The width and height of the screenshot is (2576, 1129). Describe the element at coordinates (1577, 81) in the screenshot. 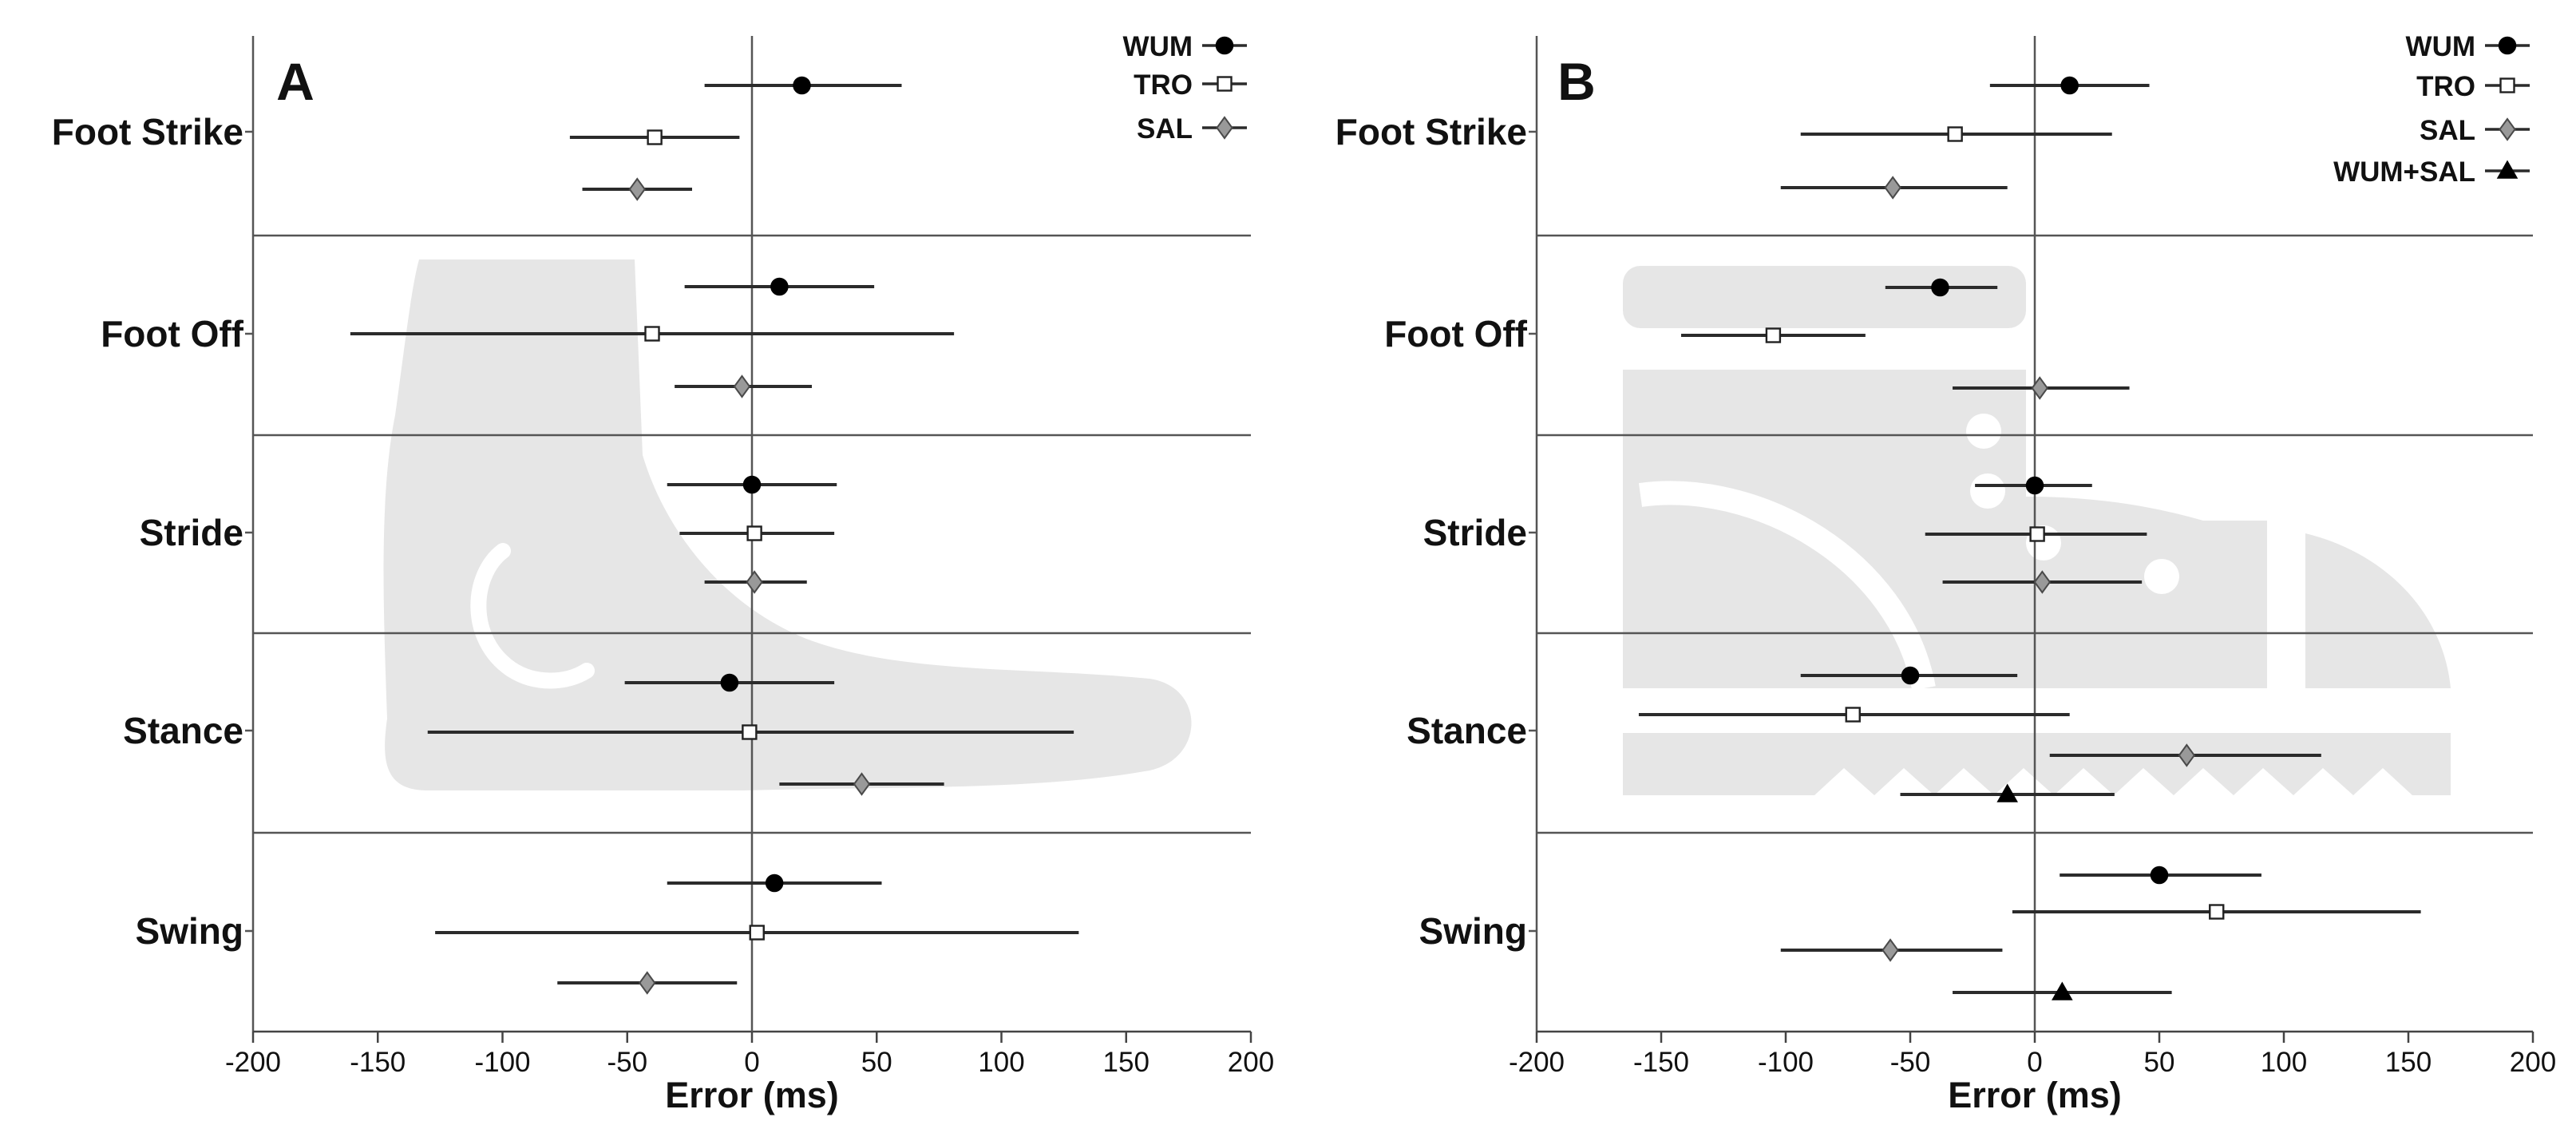

I see `panel-label: B` at that location.